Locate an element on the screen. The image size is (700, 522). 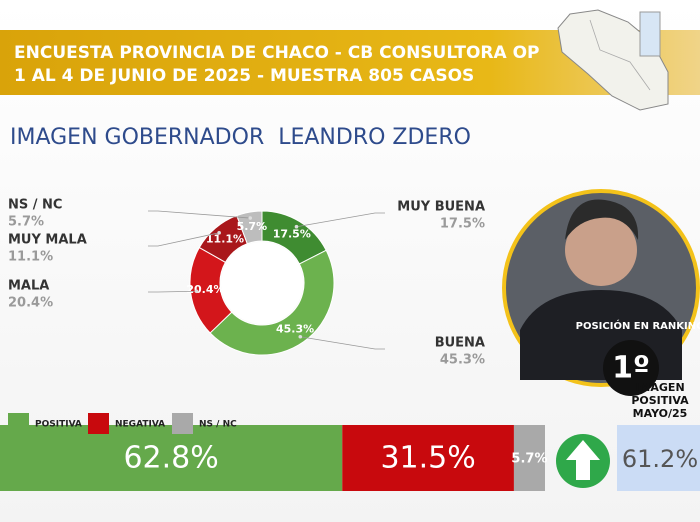
donut-hole is located at coordinates (262, 283).